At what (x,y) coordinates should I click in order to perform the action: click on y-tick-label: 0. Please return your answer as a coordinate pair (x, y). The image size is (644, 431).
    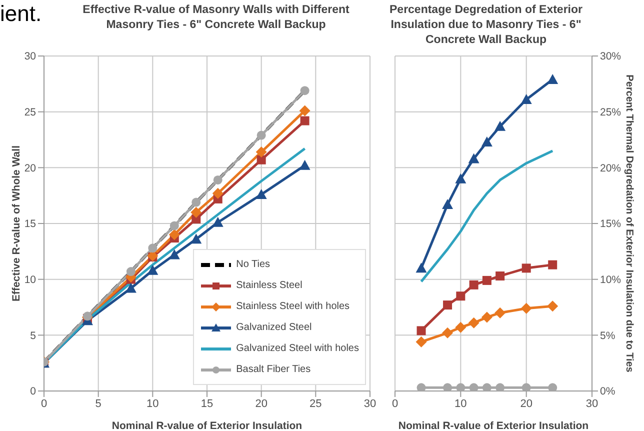
    Looking at the image, I should click on (33, 392).